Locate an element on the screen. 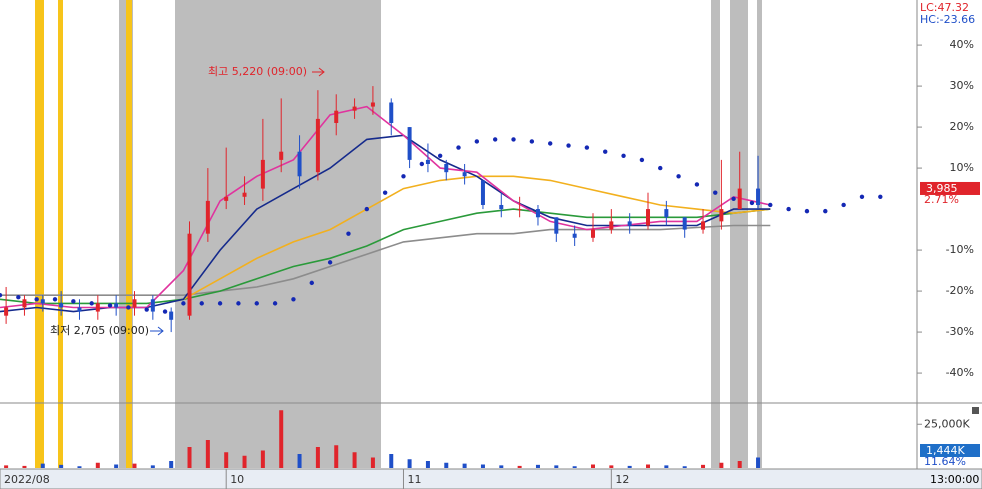 Image resolution: width=982 pixels, height=489 pixels. volume-tick-label: 25,000K is located at coordinates (947, 423).